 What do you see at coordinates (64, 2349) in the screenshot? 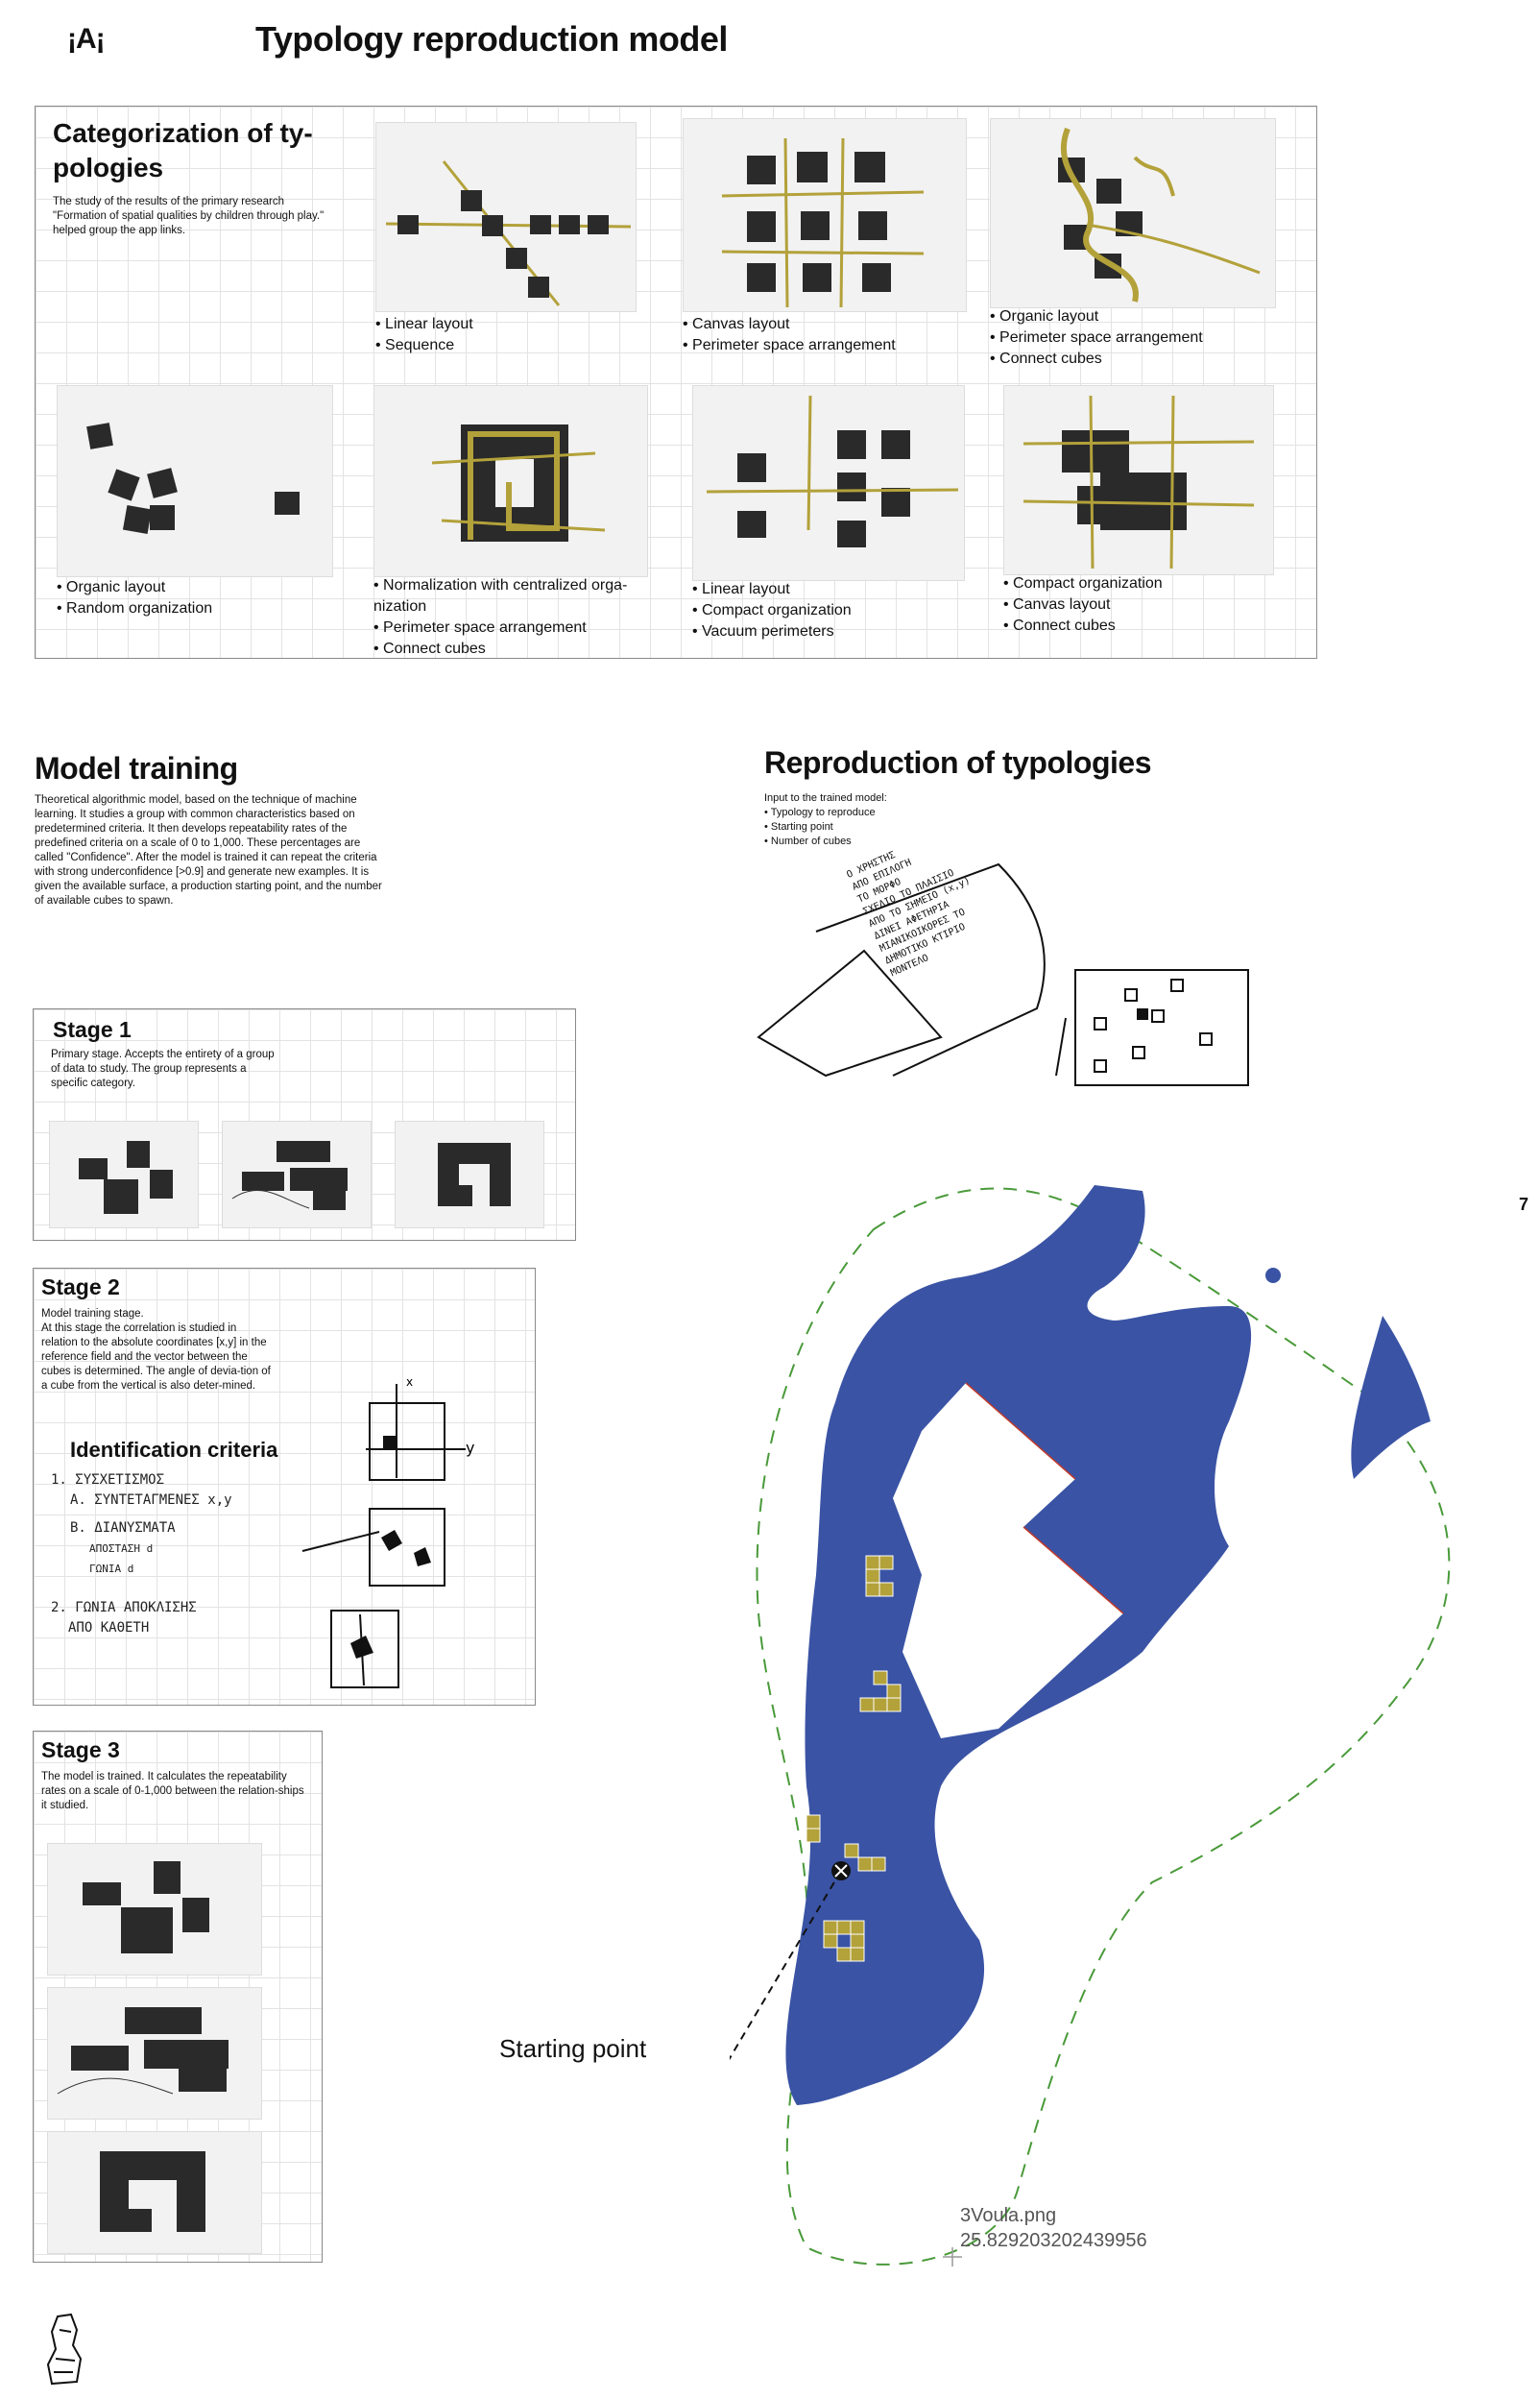
I see `emblem-icon` at bounding box center [64, 2349].